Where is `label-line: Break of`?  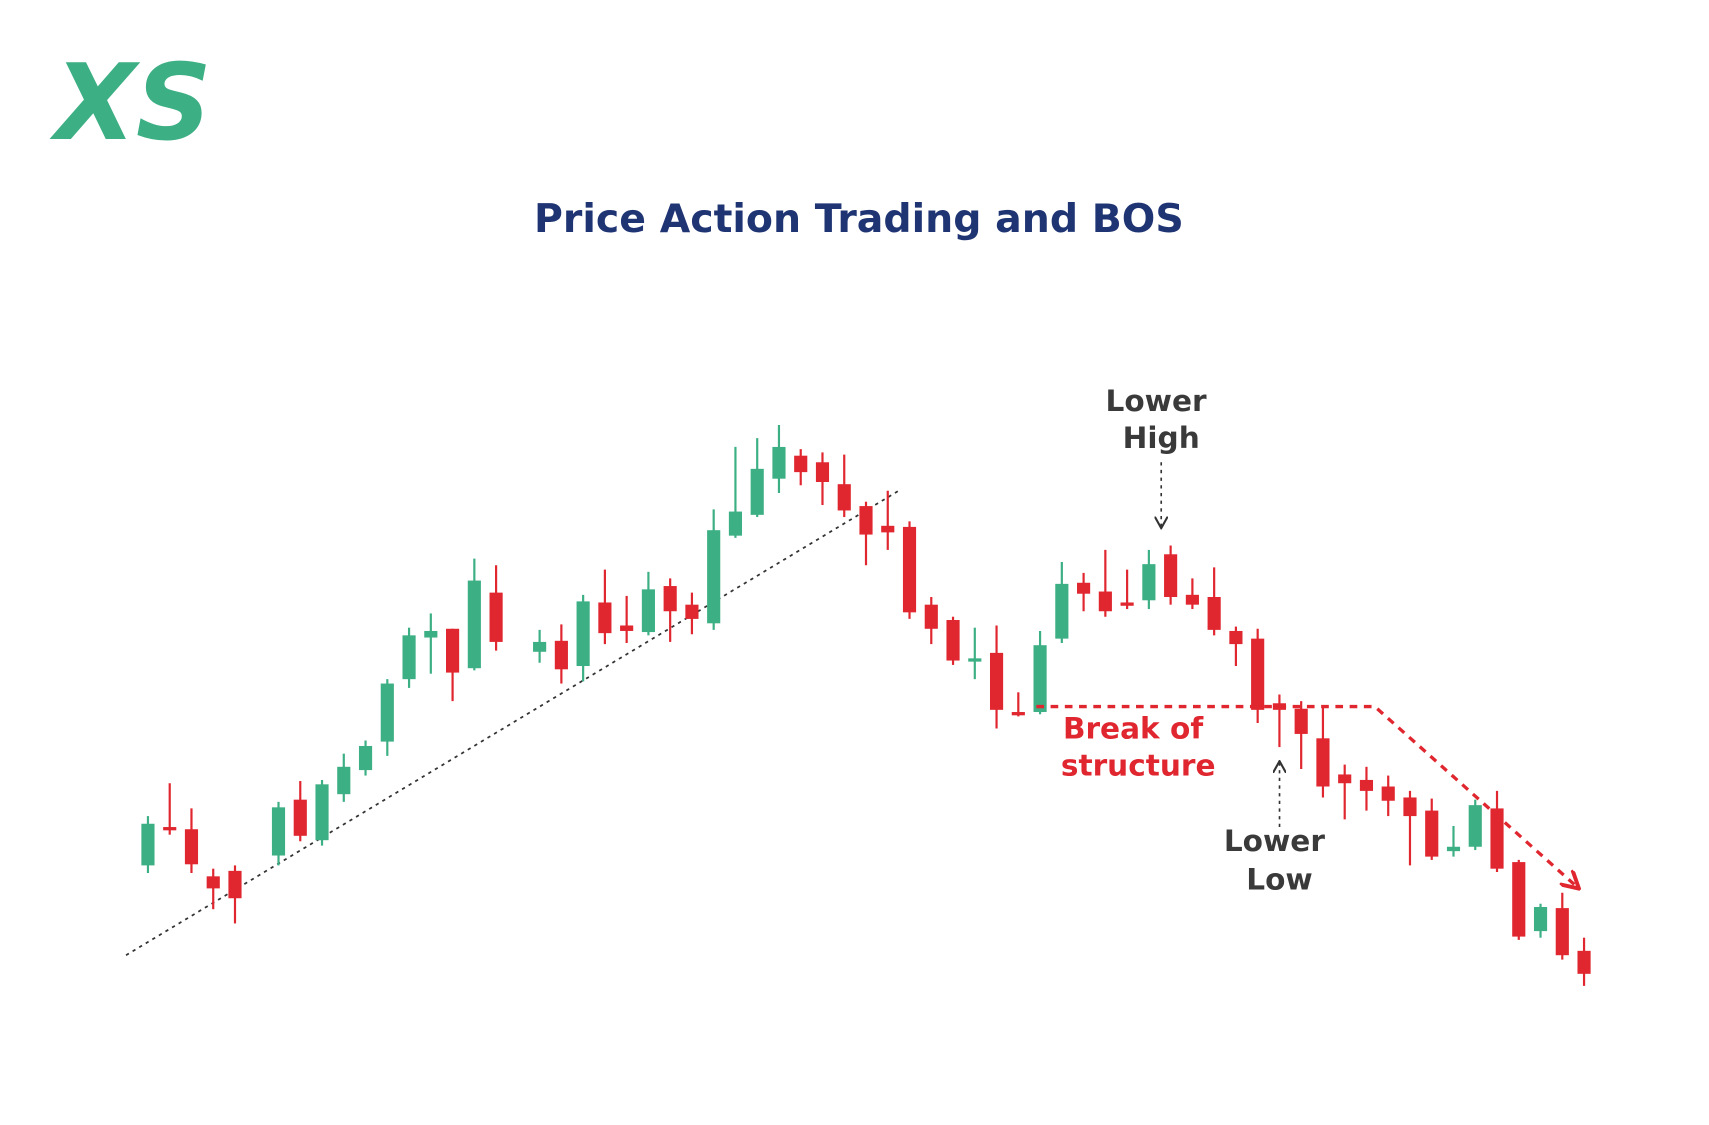
label-line: Break of is located at coordinates (1133, 728).